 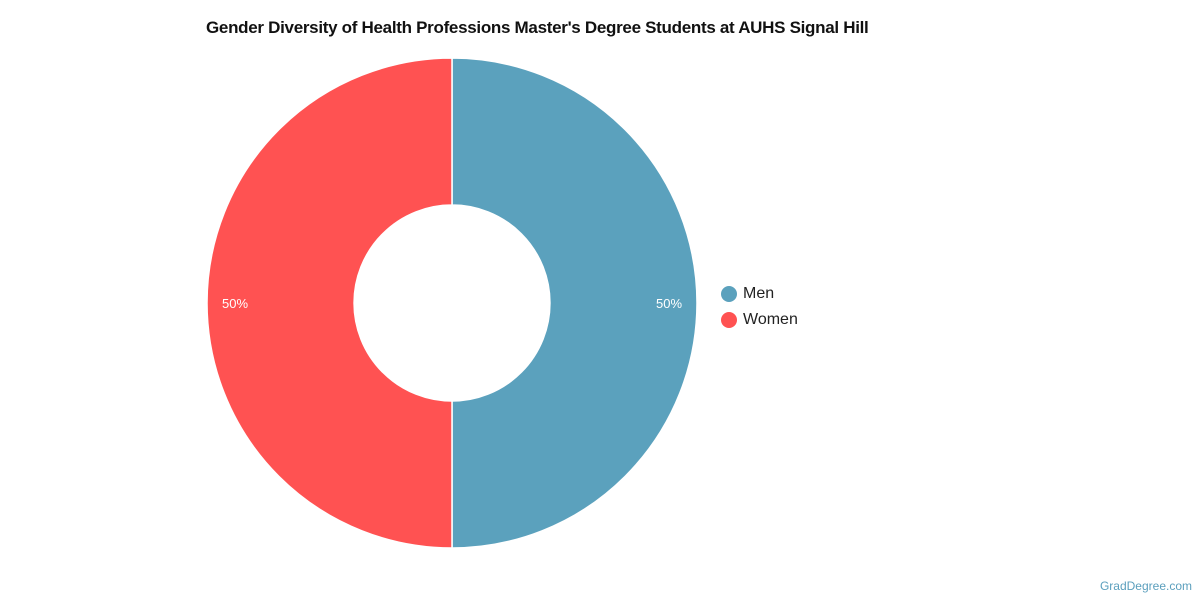 I want to click on legend-swatch-women, so click(x=729, y=320).